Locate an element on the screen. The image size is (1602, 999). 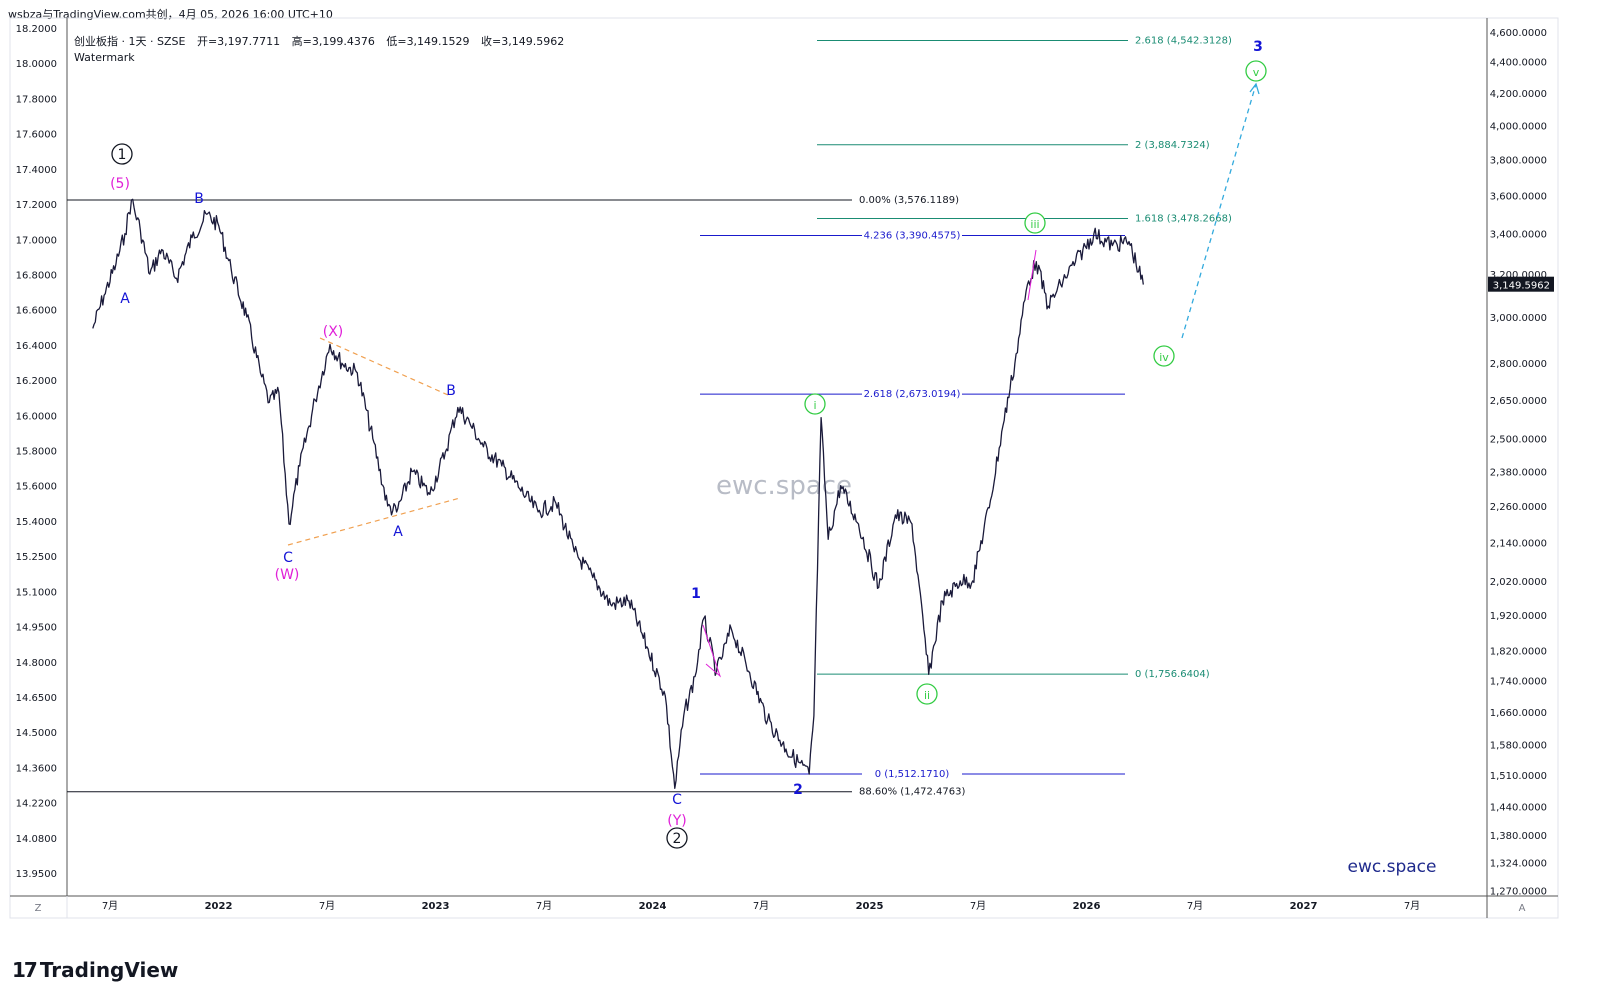
right-axis-tick-14: 2,140.0000 is located at coordinates (1518, 543).